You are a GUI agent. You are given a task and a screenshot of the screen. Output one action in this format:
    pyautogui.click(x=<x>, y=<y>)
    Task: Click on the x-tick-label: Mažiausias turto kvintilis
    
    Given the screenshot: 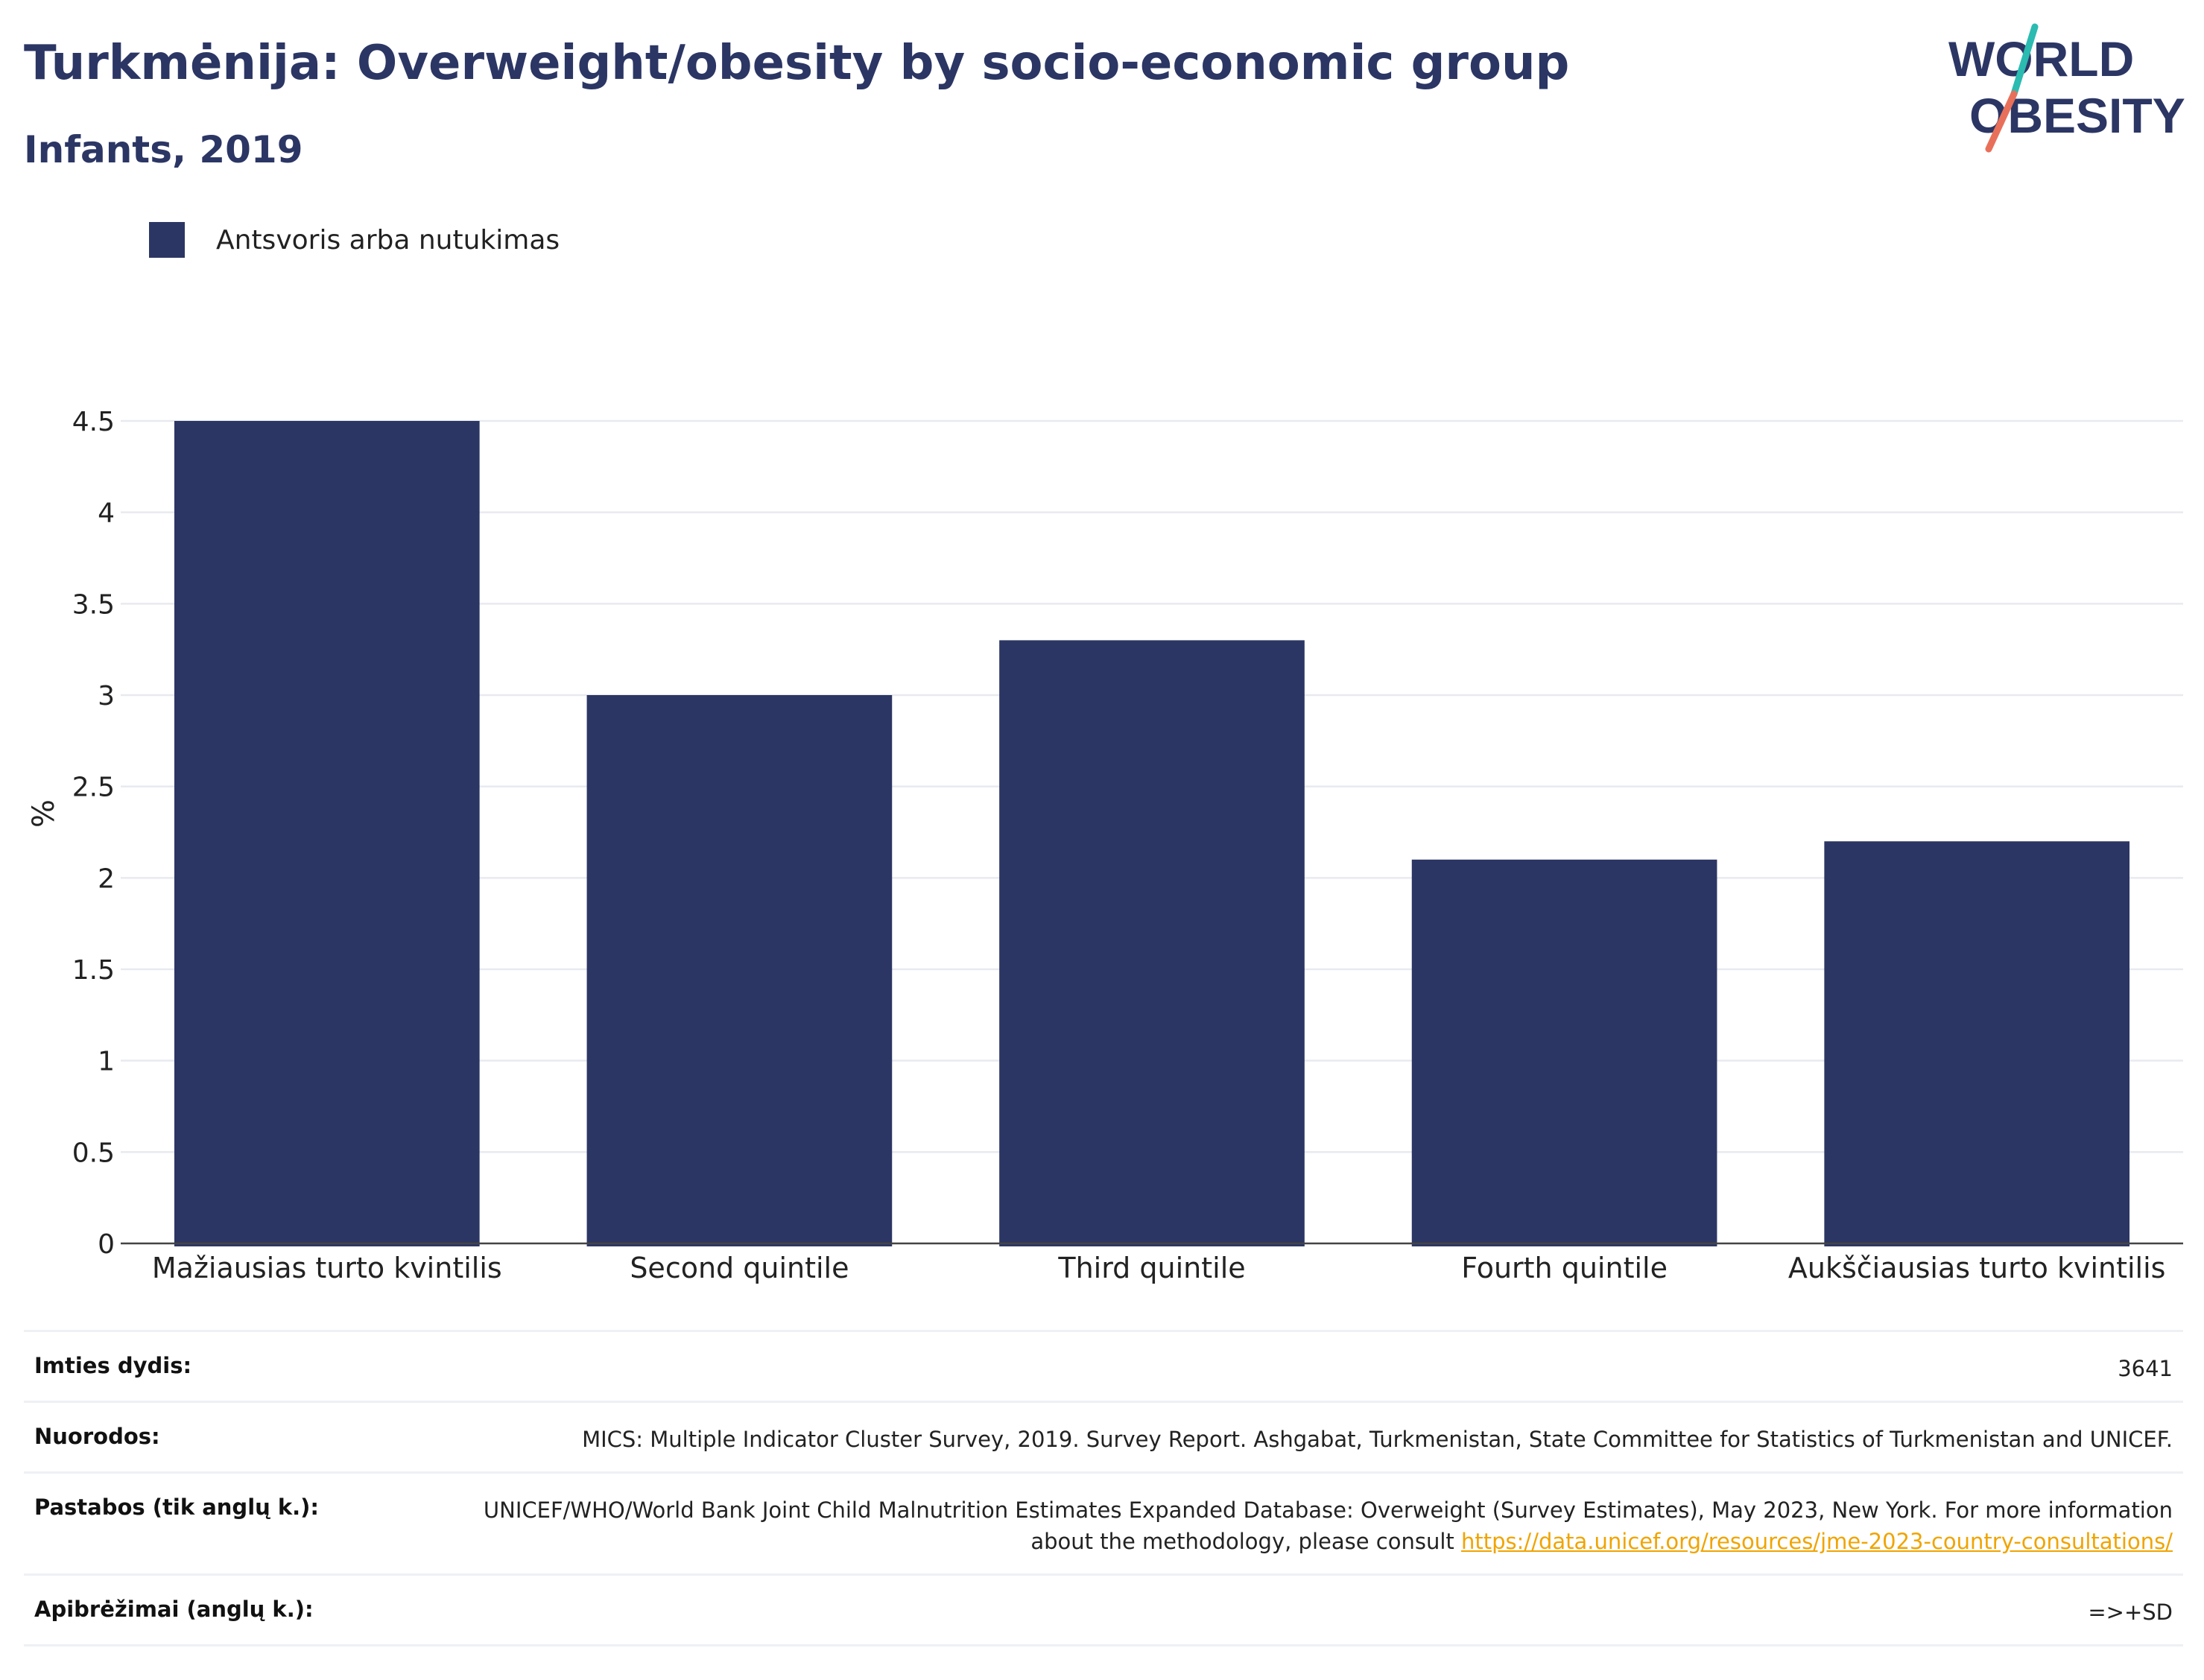 What is the action you would take?
    pyautogui.click(x=327, y=1268)
    